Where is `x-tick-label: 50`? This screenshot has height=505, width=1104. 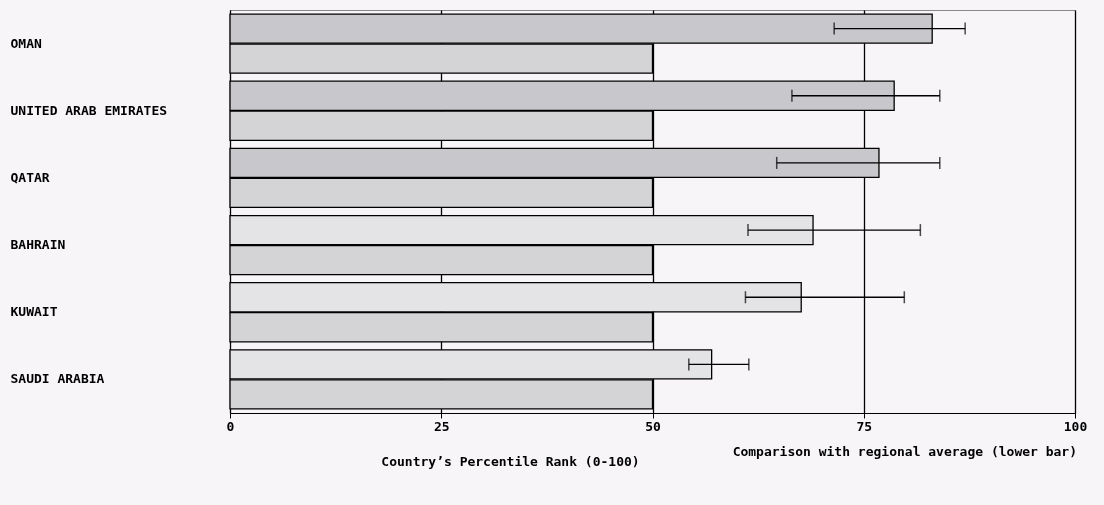
x-tick-label: 50 is located at coordinates (653, 426).